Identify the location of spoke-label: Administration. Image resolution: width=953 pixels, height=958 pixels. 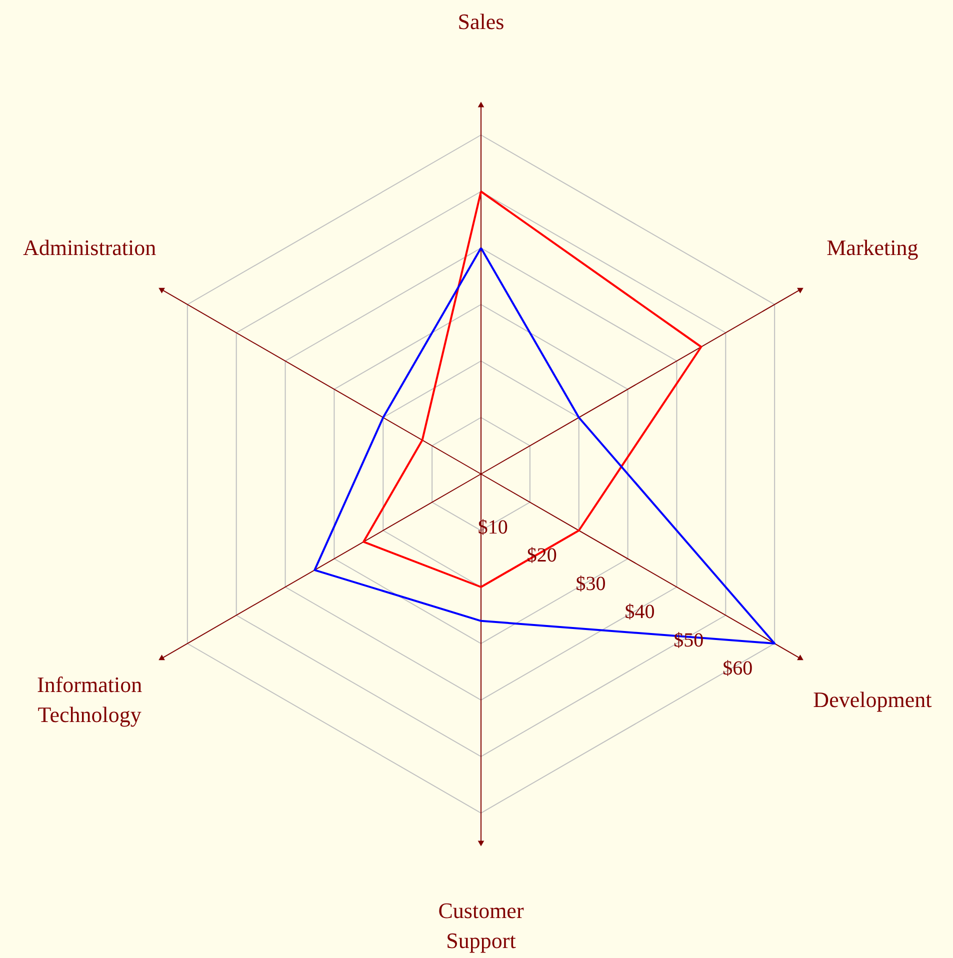
(89, 247).